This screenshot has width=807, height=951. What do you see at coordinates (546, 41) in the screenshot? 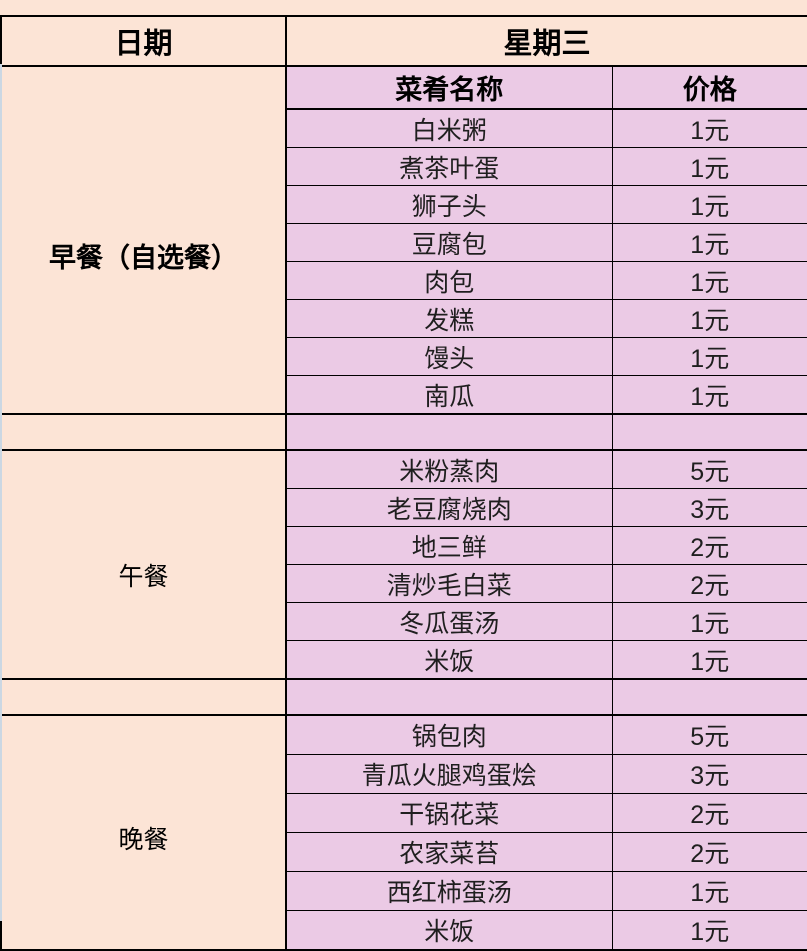
I see `weekday-header-cell: 星期三` at bounding box center [546, 41].